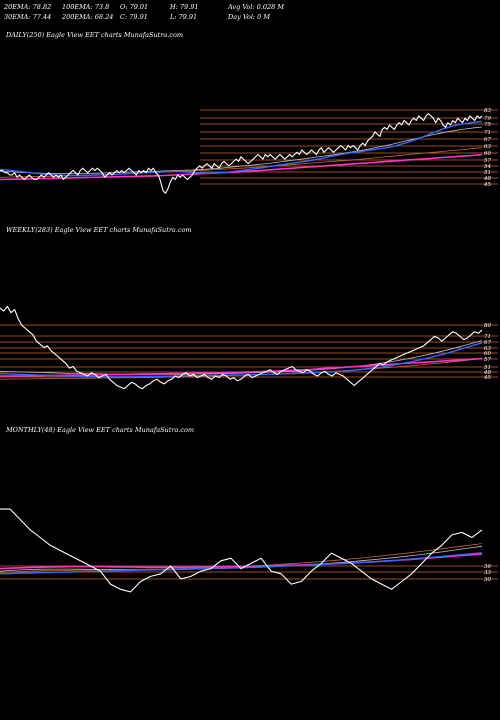  I want to click on ema200-label: 200EMA: 68.24, so click(88, 17).